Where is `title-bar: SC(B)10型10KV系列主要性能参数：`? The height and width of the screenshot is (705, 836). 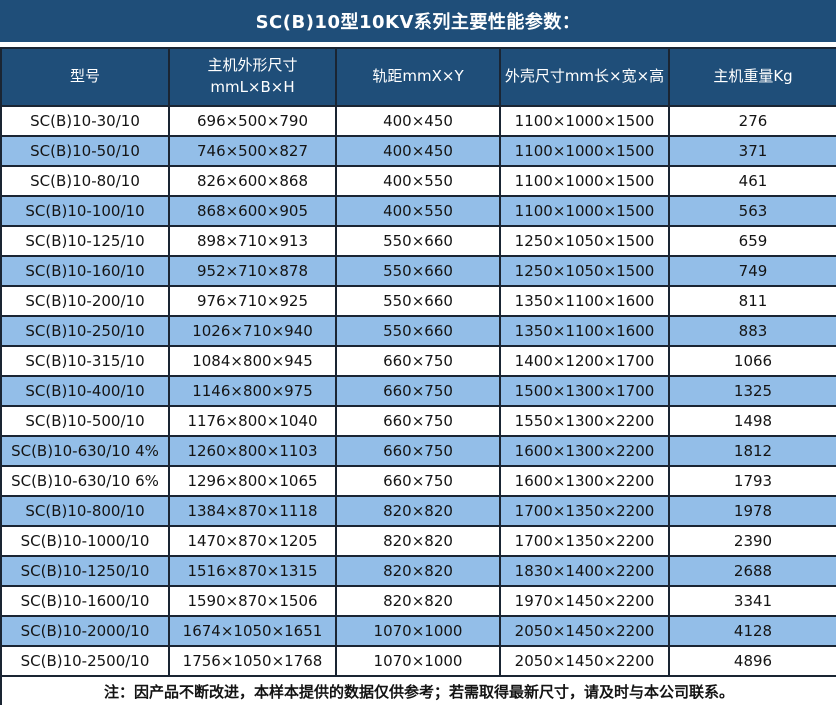 title-bar: SC(B)10型10KV系列主要性能参数： is located at coordinates (418, 21).